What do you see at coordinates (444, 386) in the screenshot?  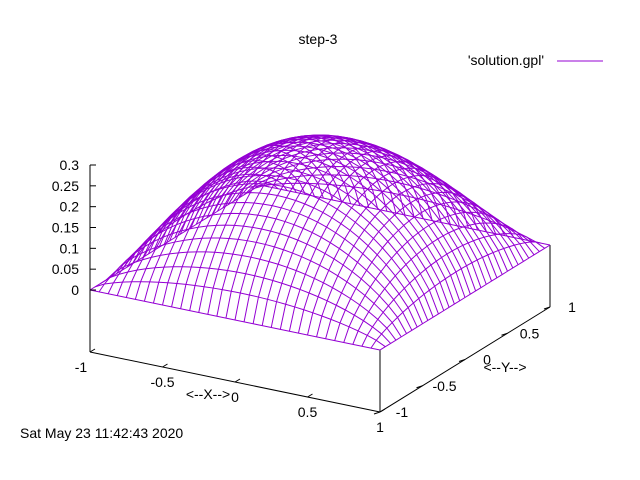 I see `y-tick-label: -0.5` at bounding box center [444, 386].